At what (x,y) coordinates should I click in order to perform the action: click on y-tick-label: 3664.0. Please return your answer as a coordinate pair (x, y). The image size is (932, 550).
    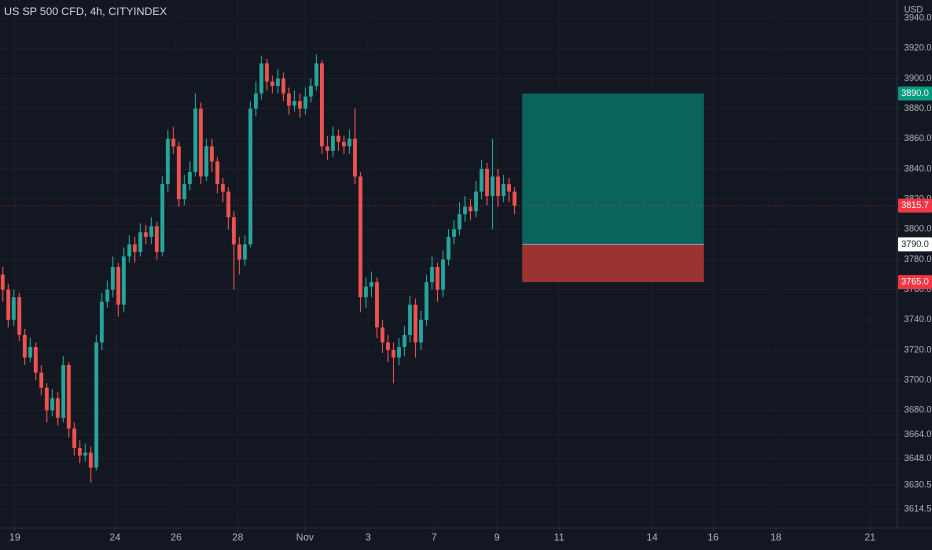
    Looking at the image, I should click on (918, 434).